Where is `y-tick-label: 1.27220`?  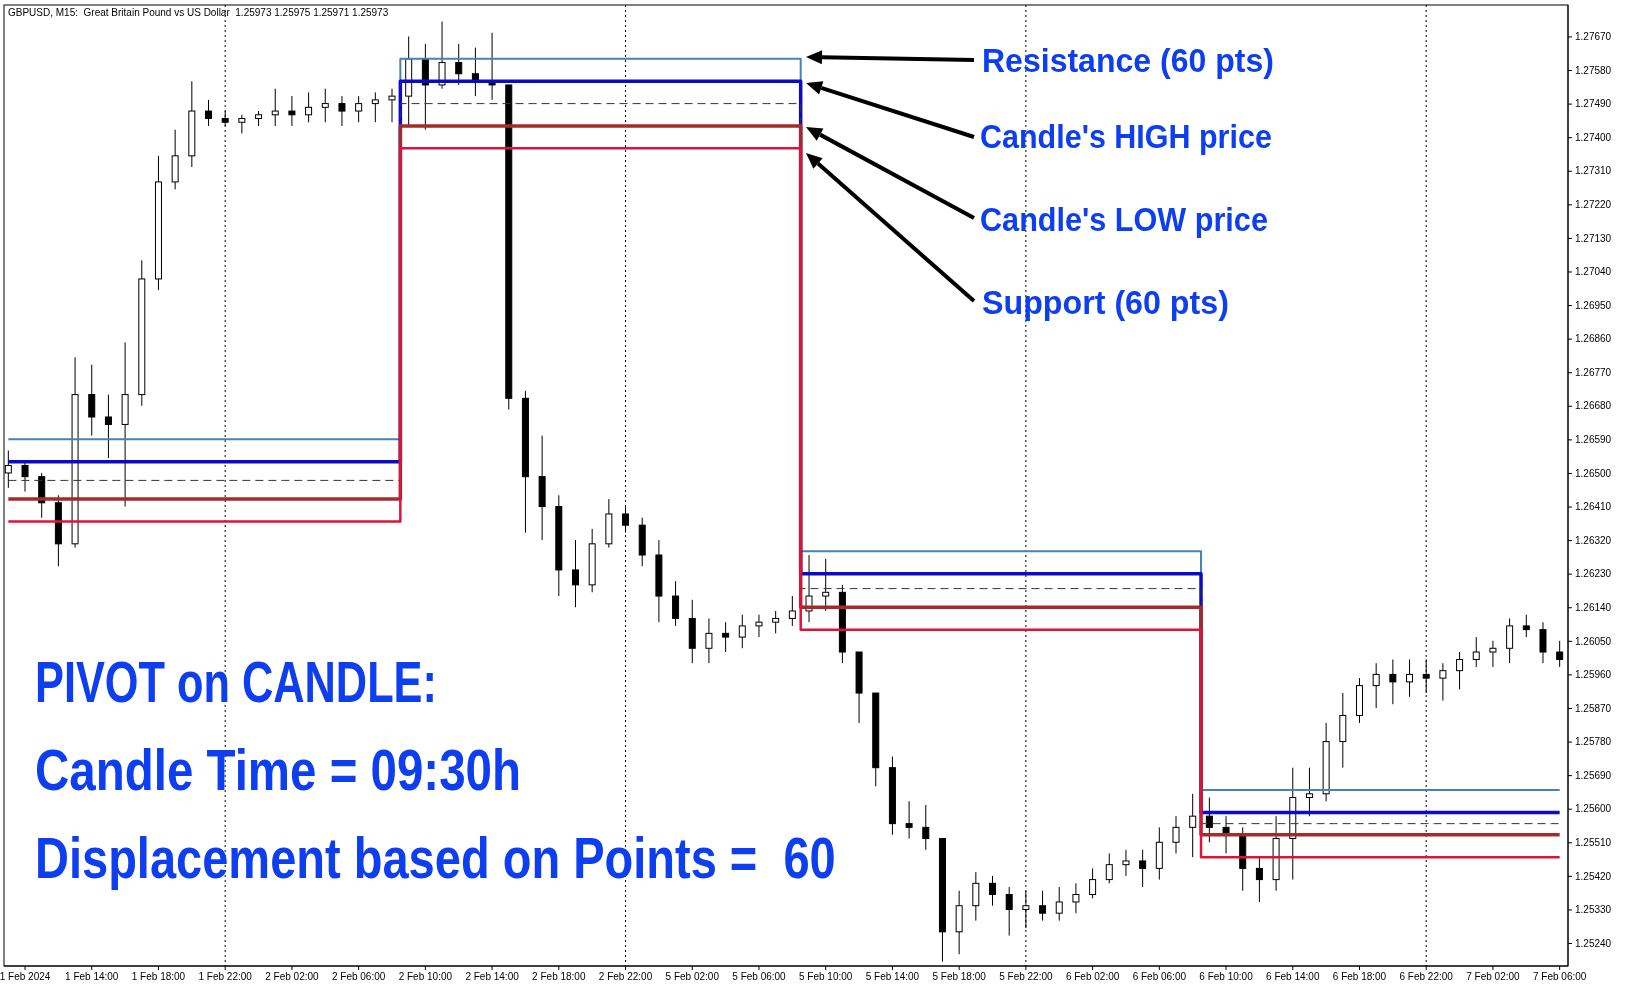 y-tick-label: 1.27220 is located at coordinates (1593, 205).